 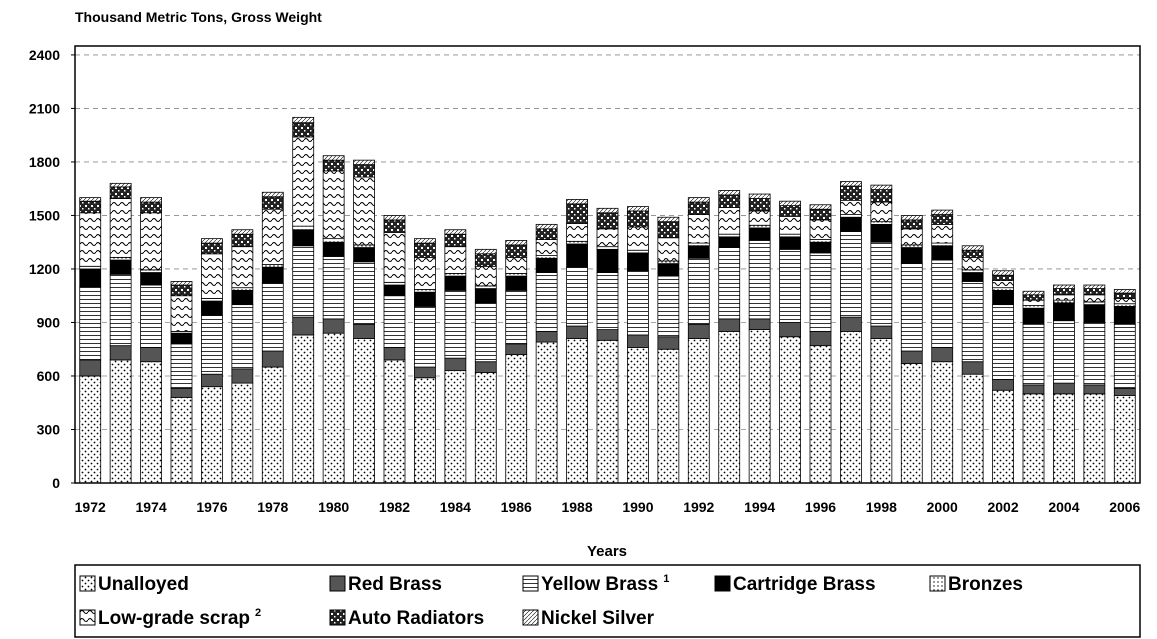 What do you see at coordinates (49, 322) in the screenshot?
I see `y-tick-label: 900` at bounding box center [49, 322].